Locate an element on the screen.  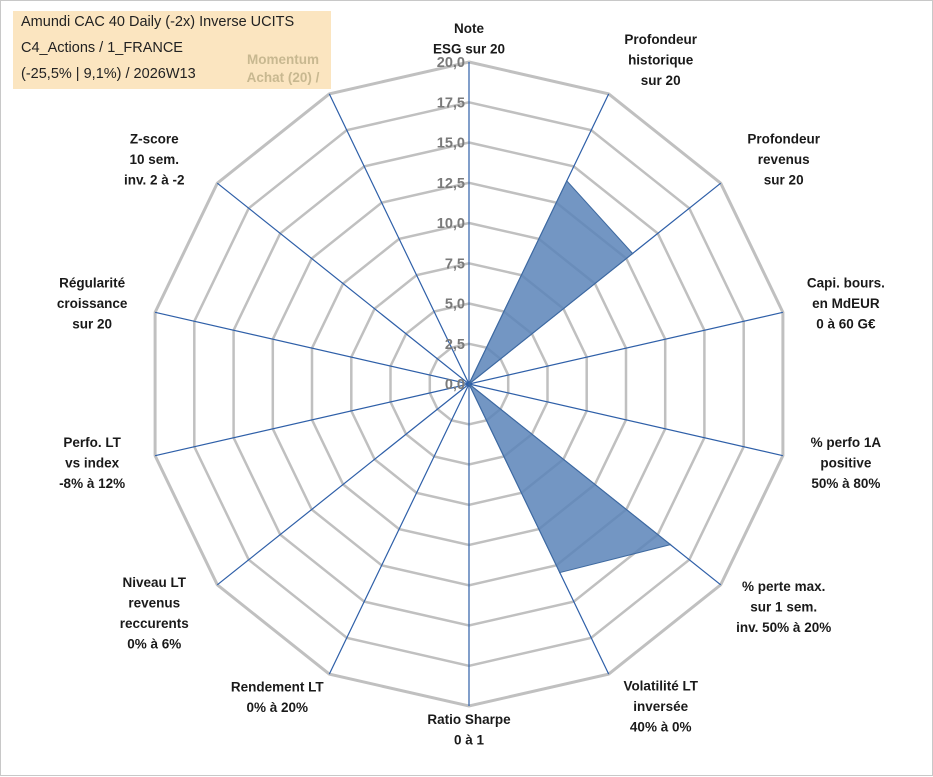
axis-label-8-line-1: 0% à 20% is located at coordinates (278, 707).